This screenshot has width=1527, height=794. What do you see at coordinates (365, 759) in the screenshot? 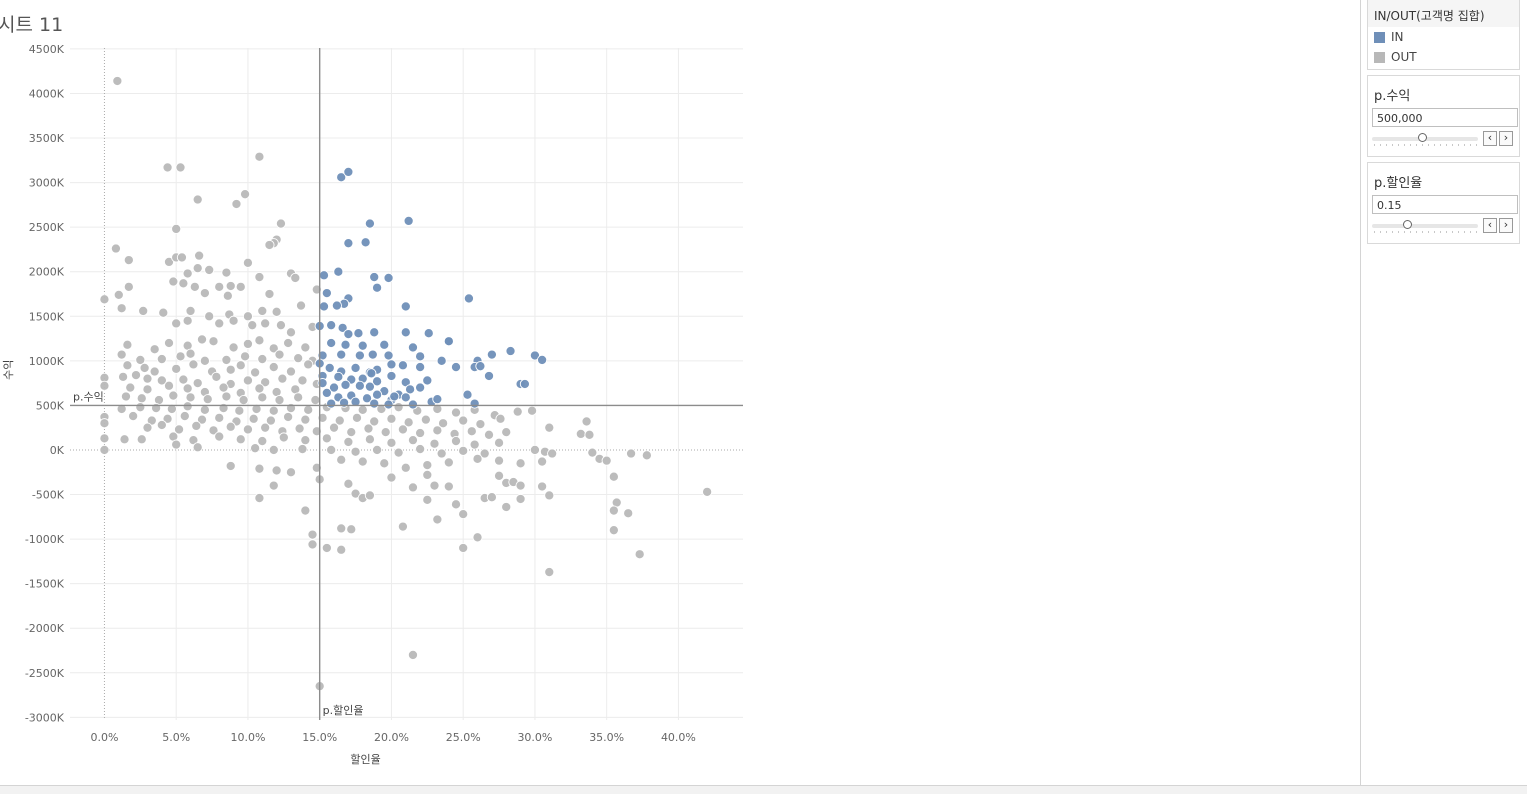
I see `x-axis-title: 할인율` at bounding box center [365, 759].